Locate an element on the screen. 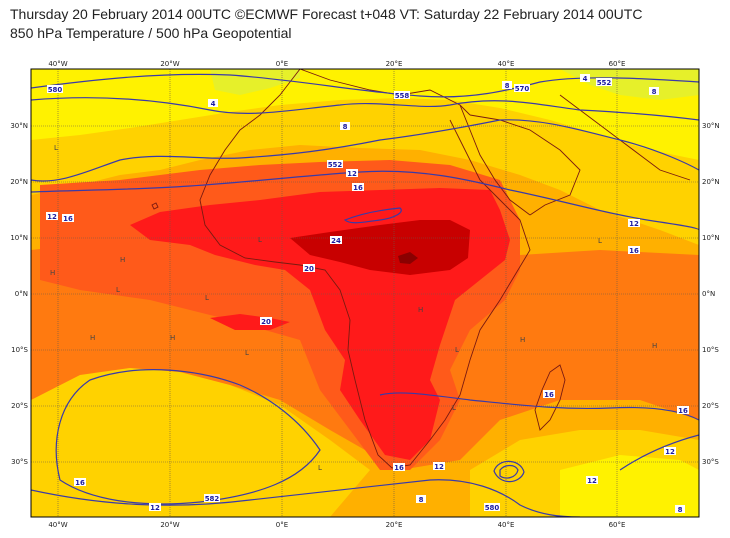  contour-label: 552 is located at coordinates (604, 82).